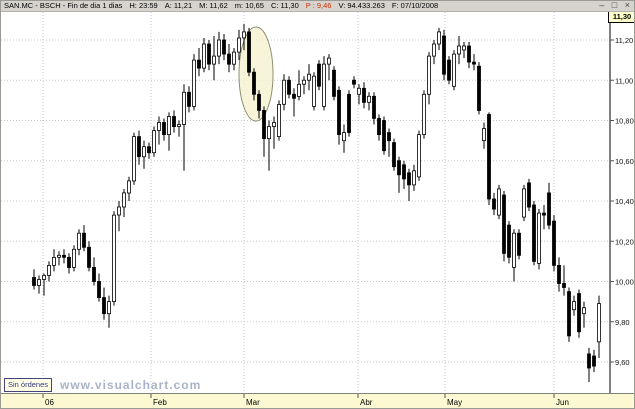 The height and width of the screenshot is (409, 635). What do you see at coordinates (624, 201) in the screenshot?
I see `price-tick-label: 10,40` at bounding box center [624, 201].